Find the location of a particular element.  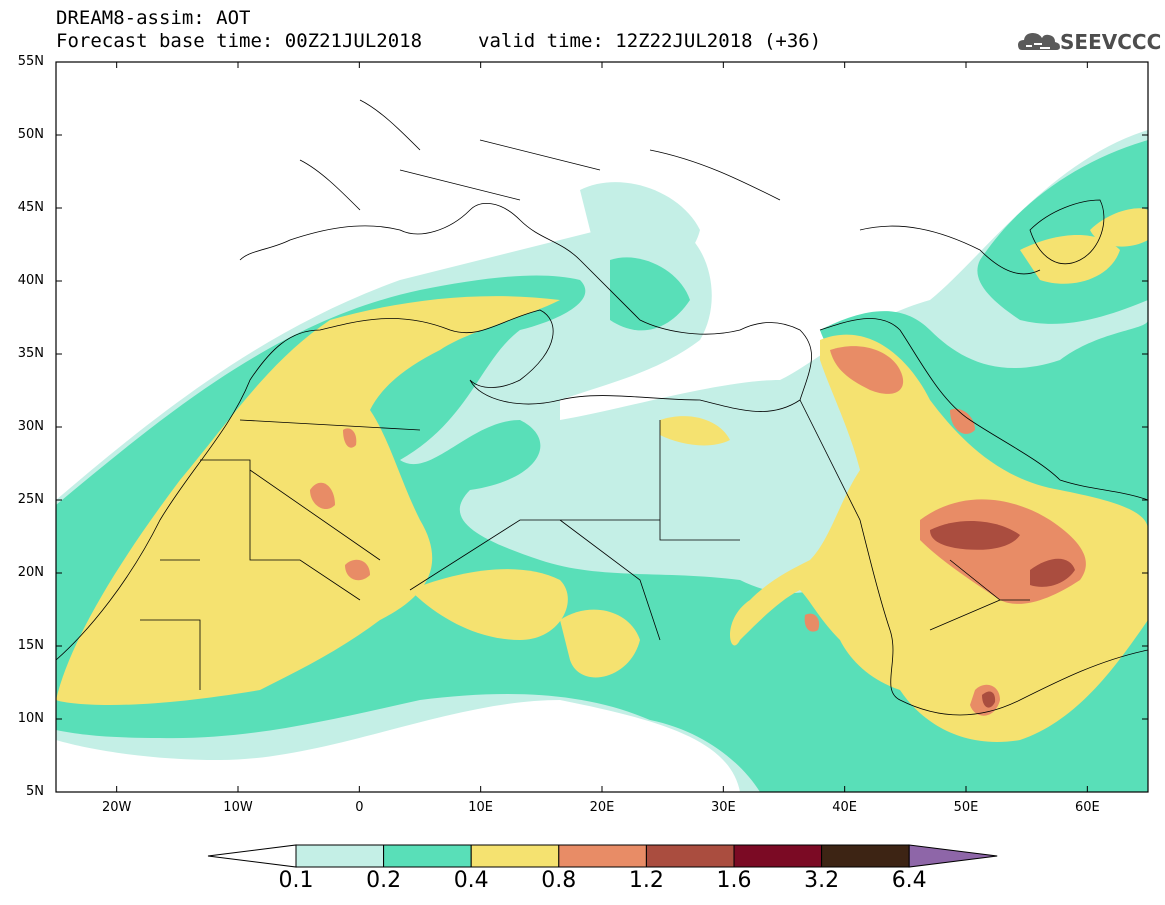

aot-level-1.2 is located at coordinates (1002, 614).